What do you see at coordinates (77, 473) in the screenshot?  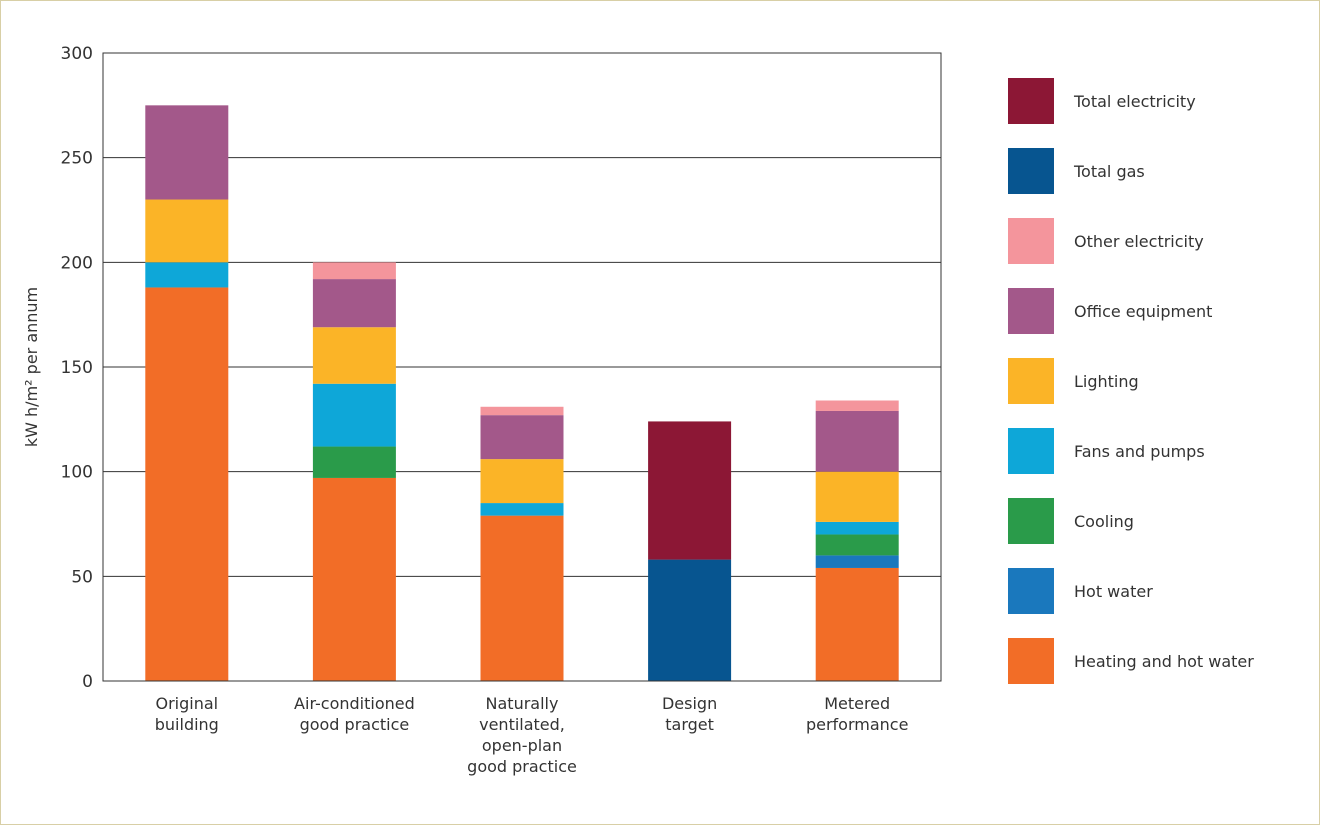 I see `y-tick-label: 100` at bounding box center [77, 473].